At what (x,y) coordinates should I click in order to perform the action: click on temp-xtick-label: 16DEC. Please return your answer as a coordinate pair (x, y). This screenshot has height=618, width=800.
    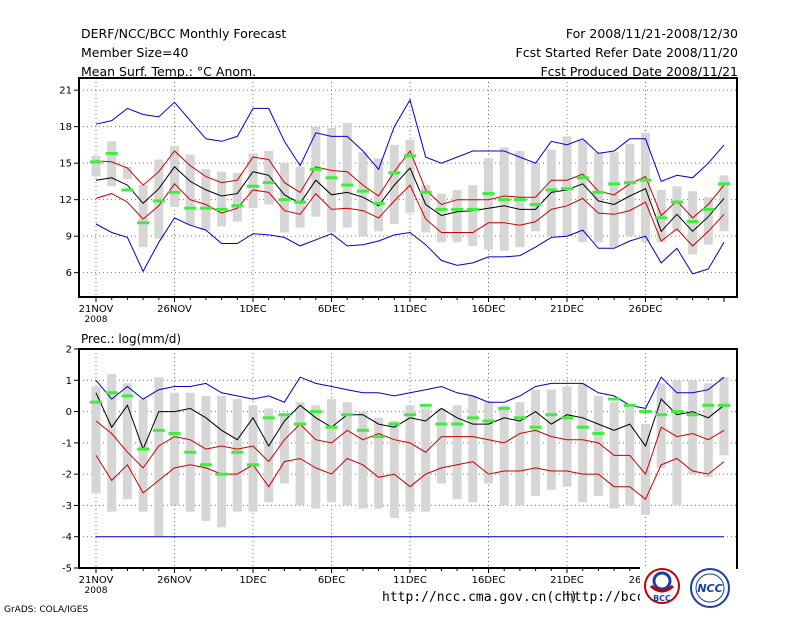
    Looking at the image, I should click on (489, 309).